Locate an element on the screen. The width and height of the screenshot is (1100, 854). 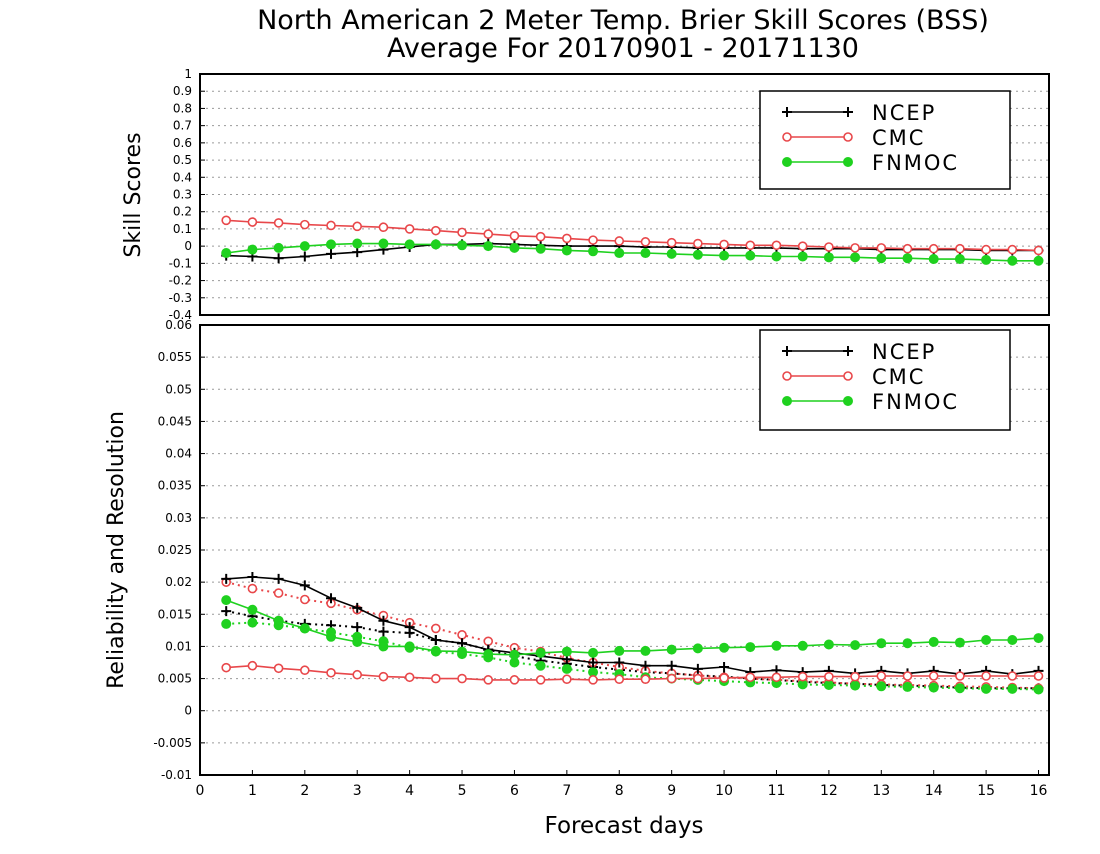
y-tick-label: 0.015 is located at coordinates (175, 614).